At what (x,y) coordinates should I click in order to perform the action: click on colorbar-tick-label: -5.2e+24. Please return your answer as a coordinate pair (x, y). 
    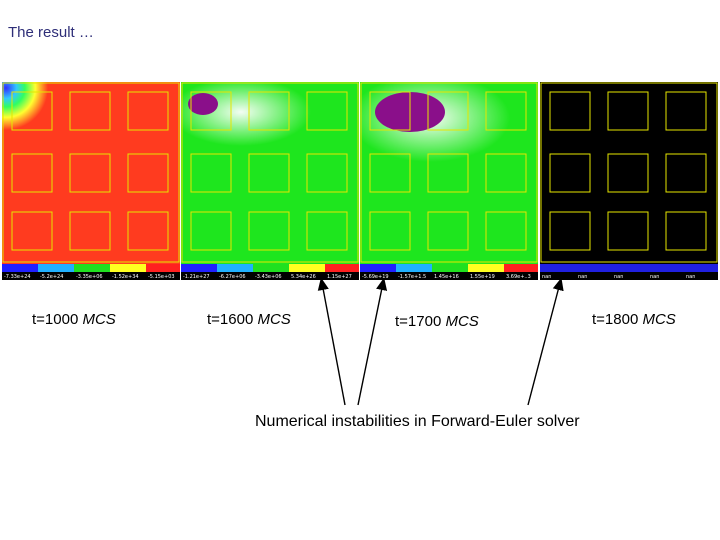
    Looking at the image, I should click on (51, 277).